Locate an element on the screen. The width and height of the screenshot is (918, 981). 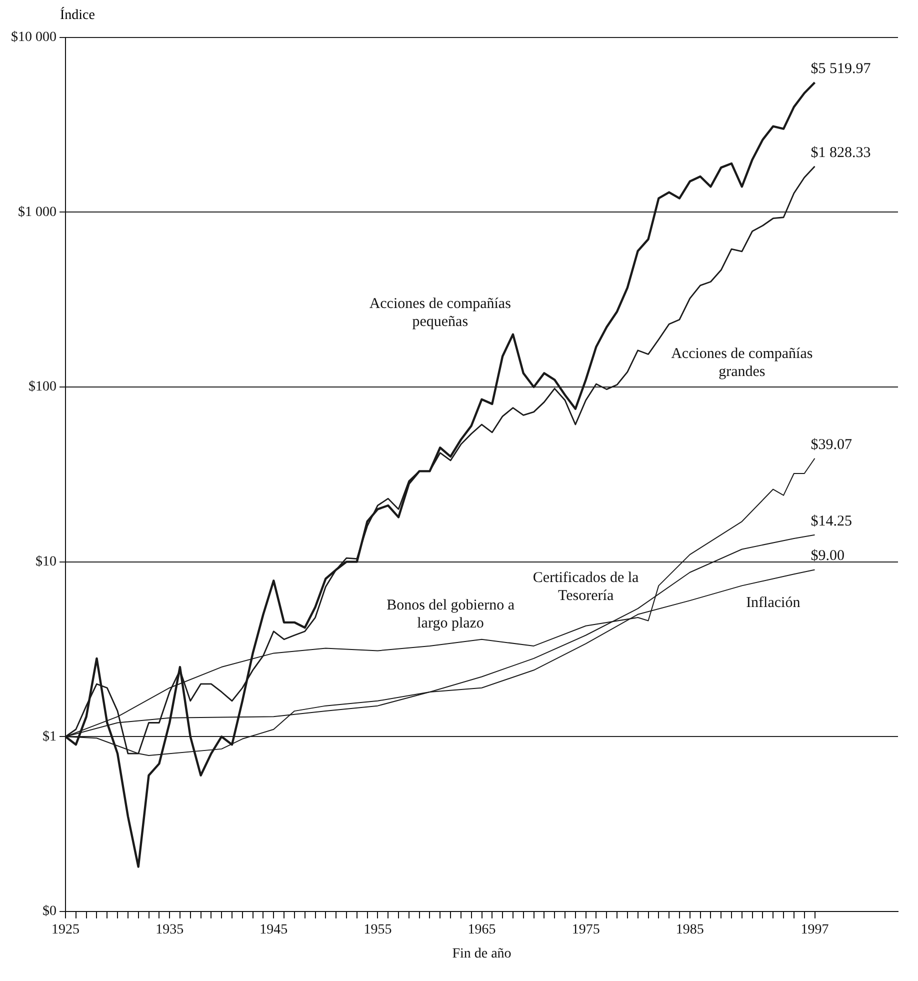
series-label: Inflación is located at coordinates (773, 603).